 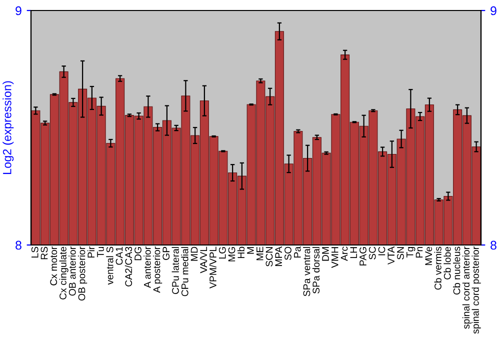 I want to click on x-tick-label: M, so click(x=250, y=250).